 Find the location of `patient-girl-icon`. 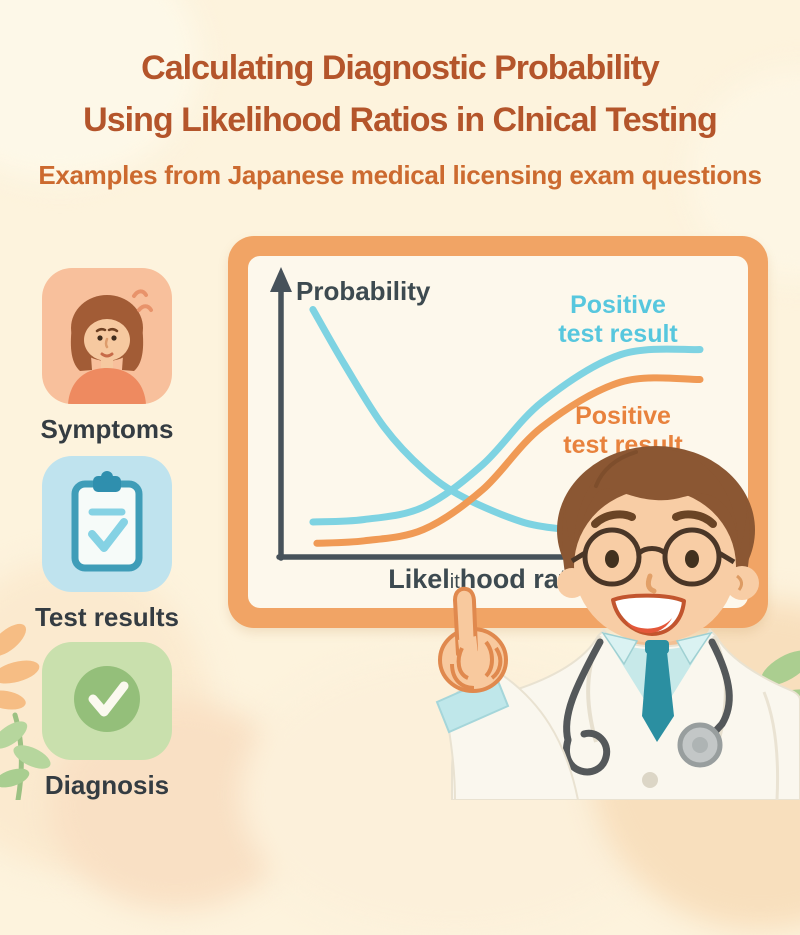

patient-girl-icon is located at coordinates (110, 346).